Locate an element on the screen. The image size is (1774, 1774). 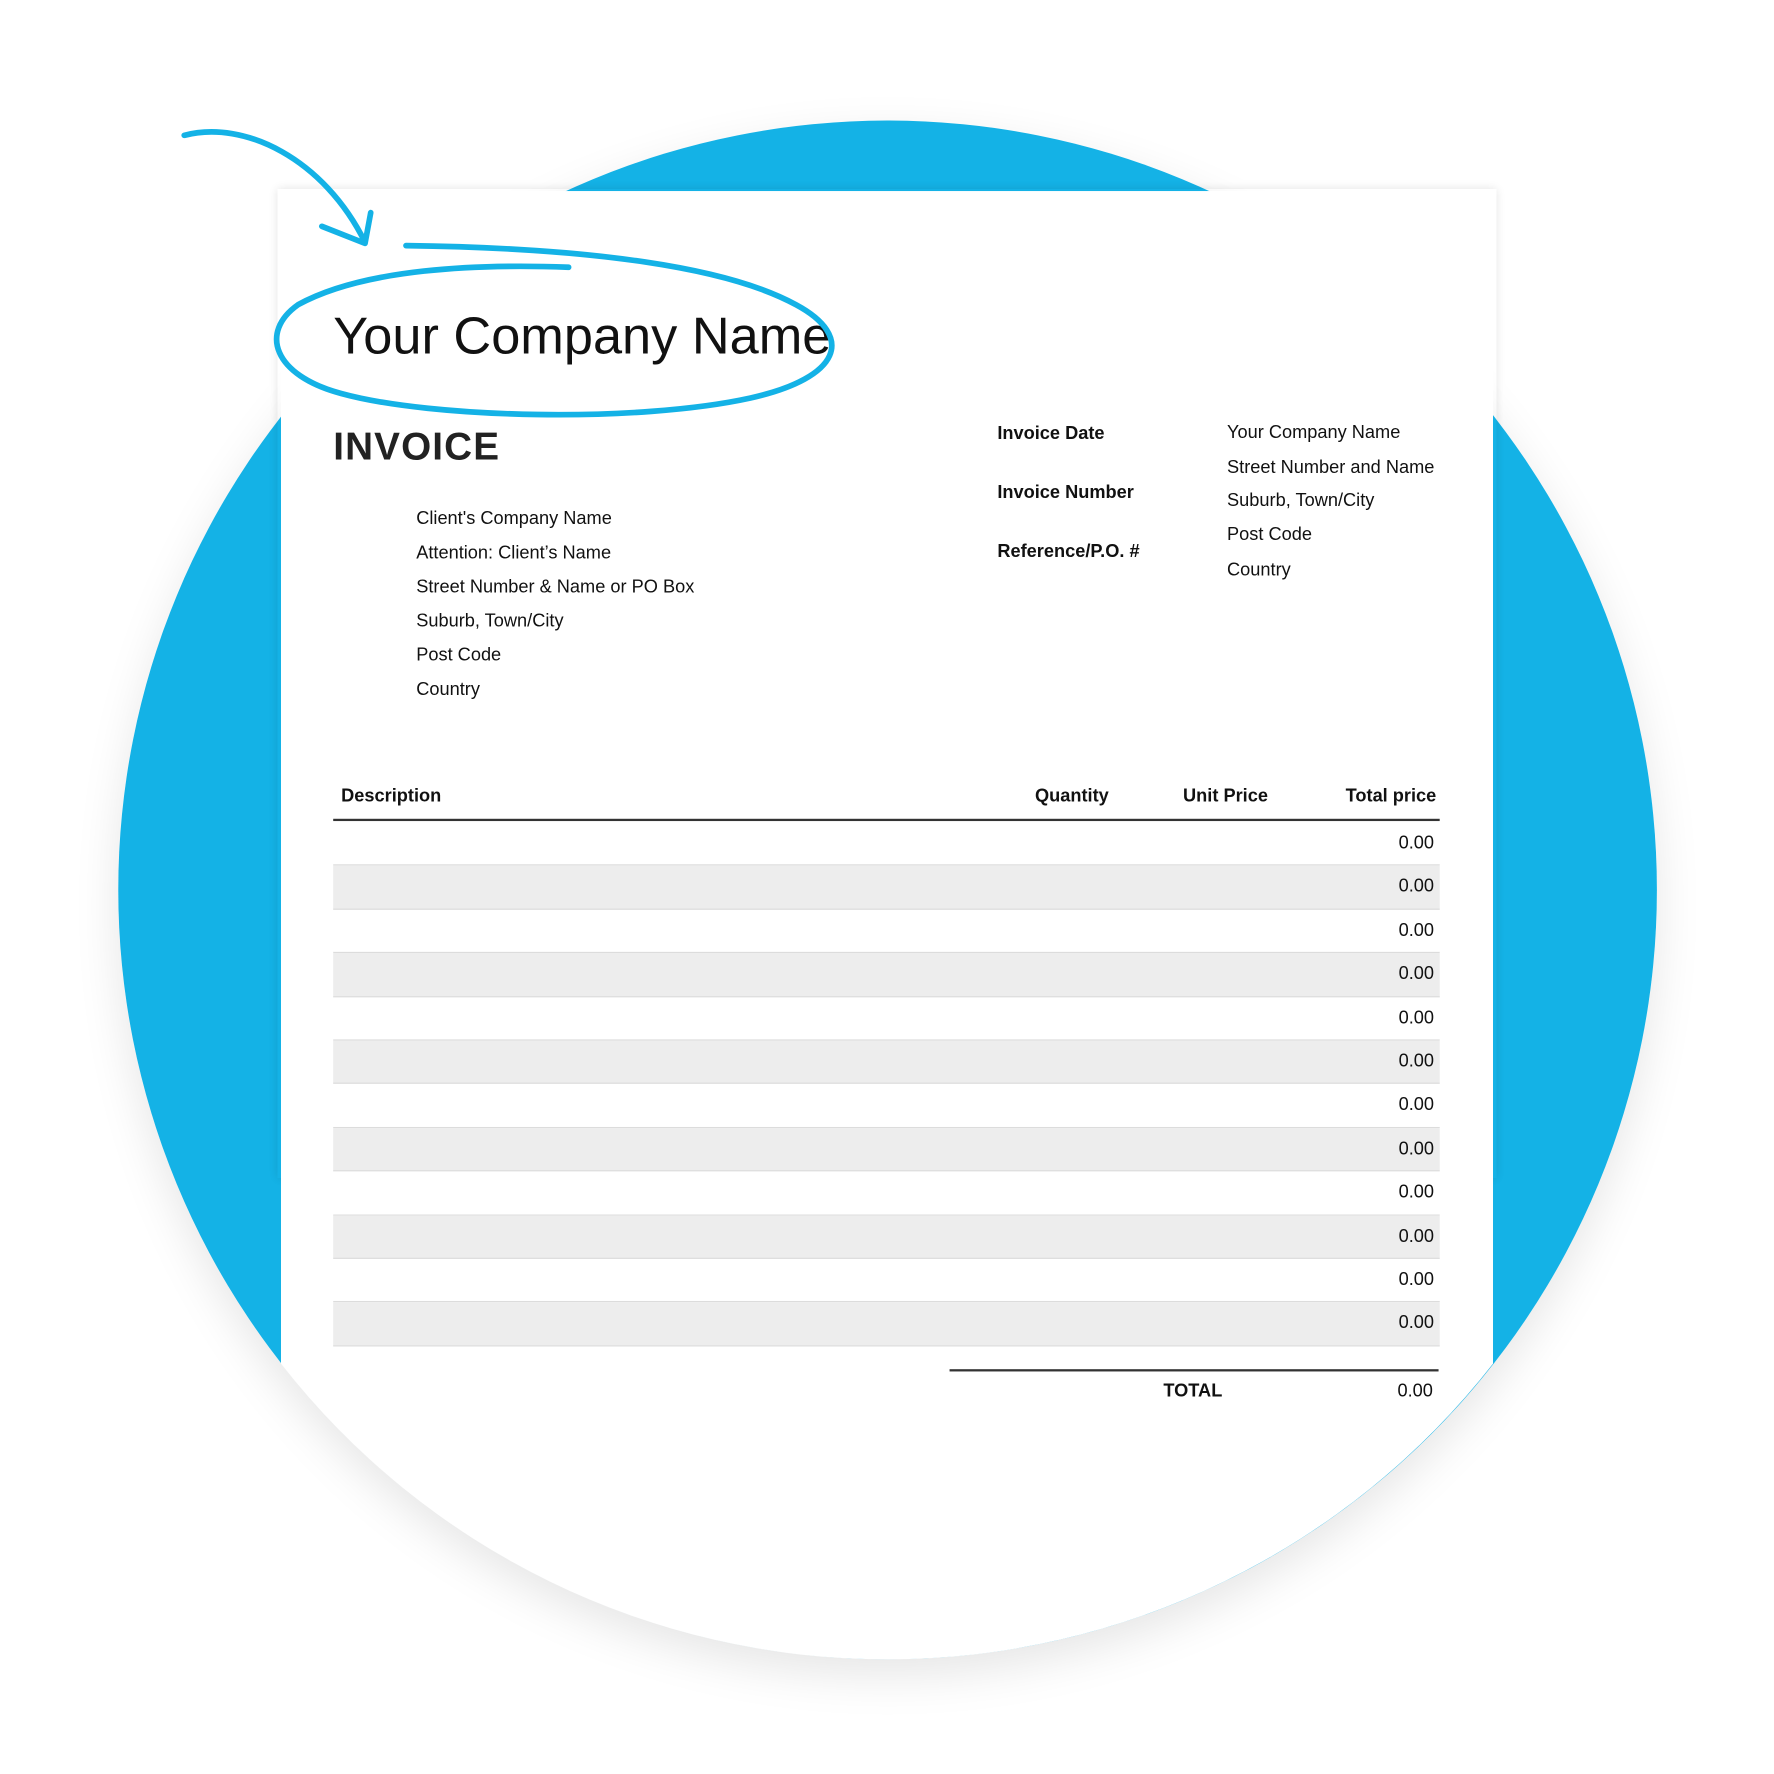
sender-company: Your Company Name is located at coordinates (1314, 433).